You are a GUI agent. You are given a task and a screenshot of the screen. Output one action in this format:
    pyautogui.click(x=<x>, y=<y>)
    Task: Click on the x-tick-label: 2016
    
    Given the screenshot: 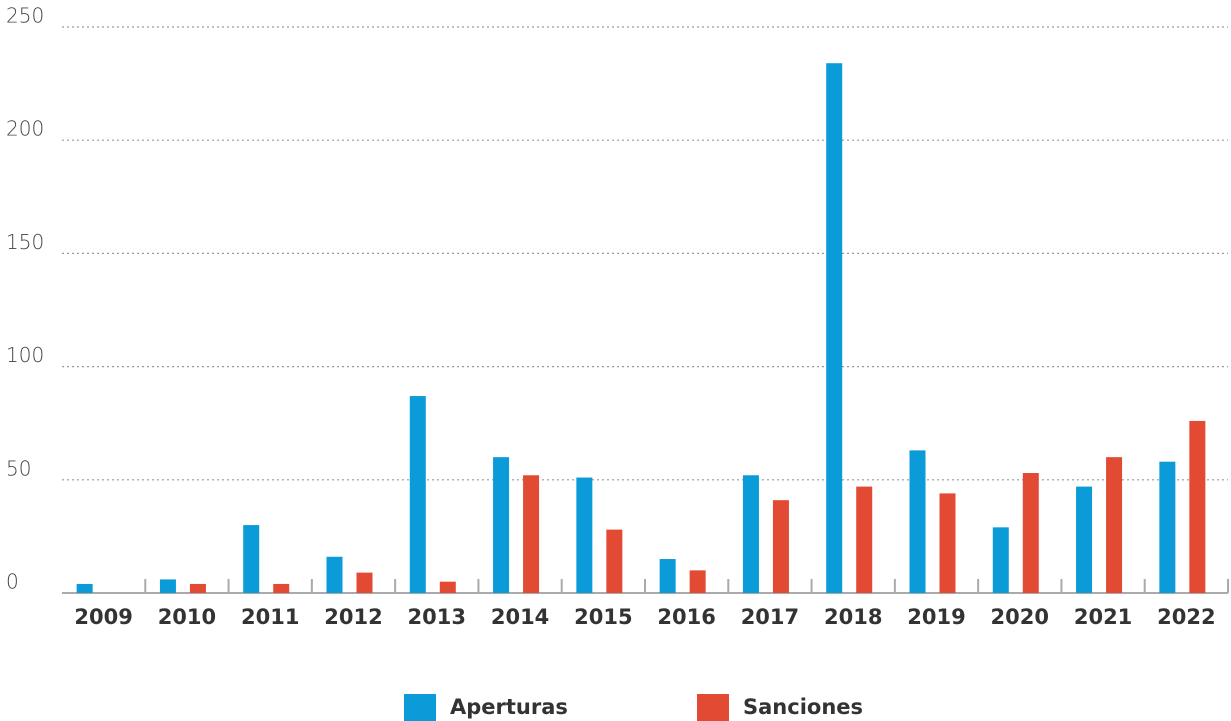 What is the action you would take?
    pyautogui.click(x=686, y=617)
    